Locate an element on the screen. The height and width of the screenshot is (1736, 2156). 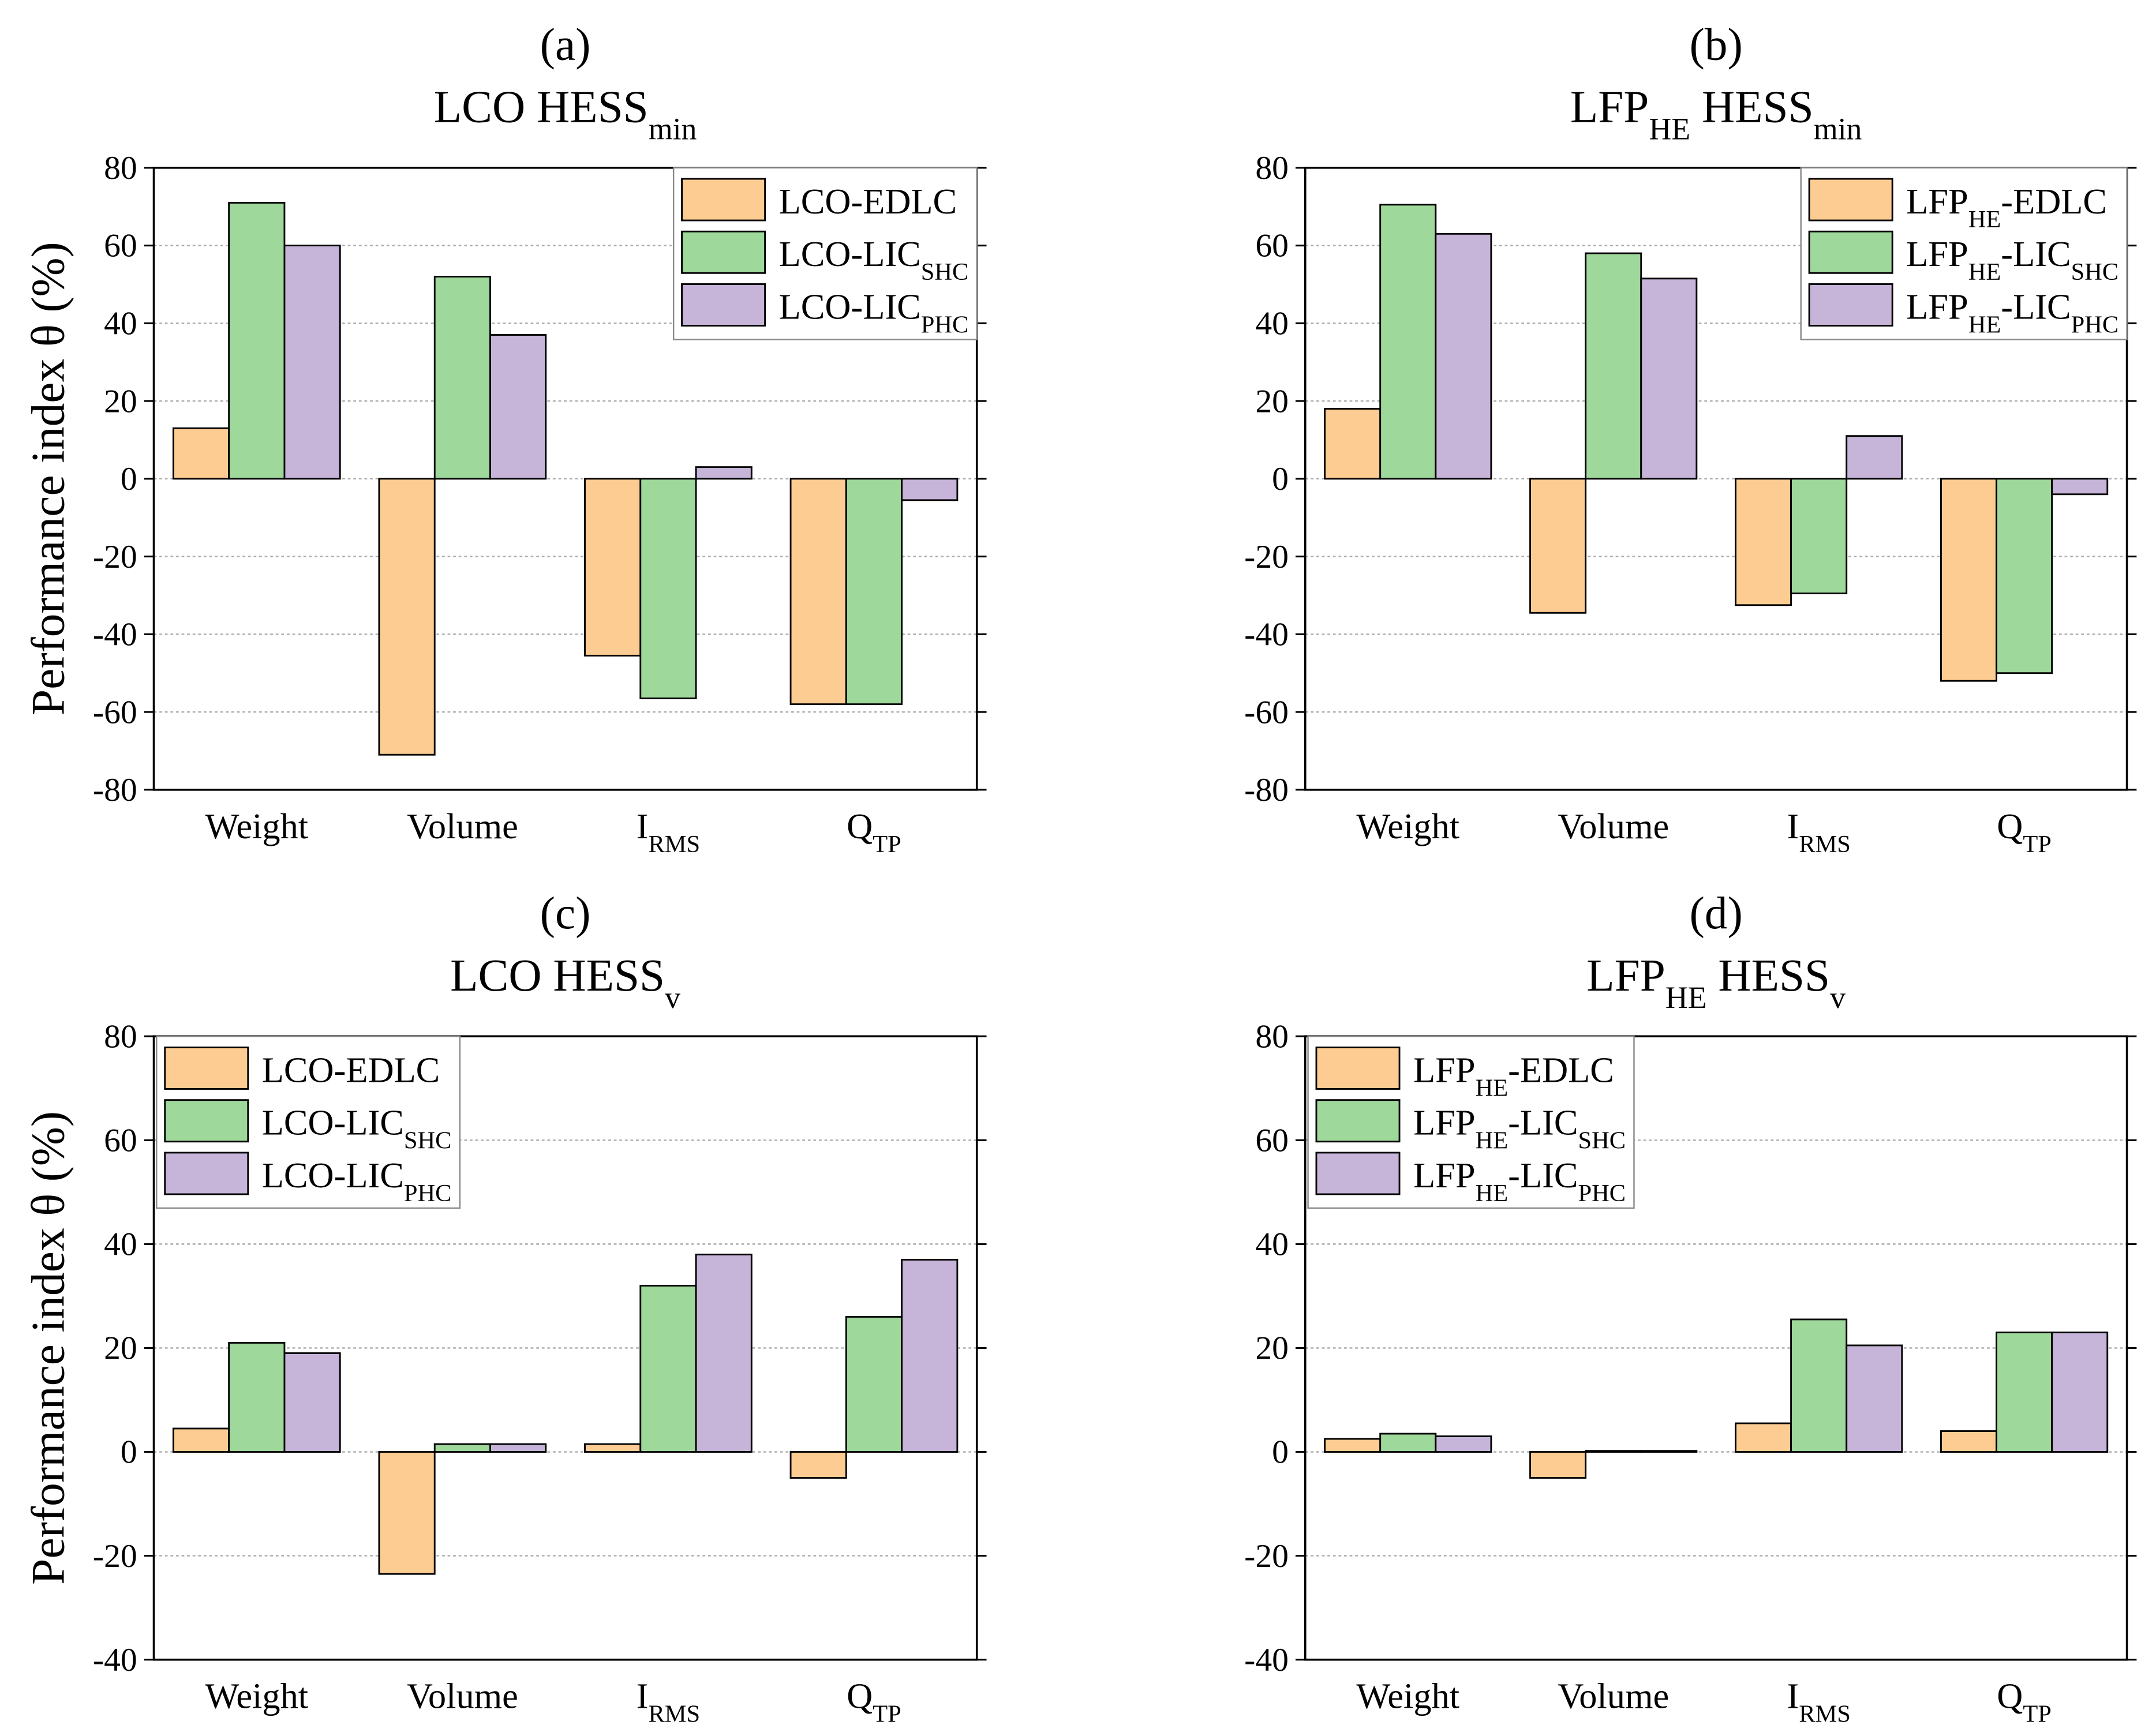
y-tick-label: 40 is located at coordinates (1272, 324).